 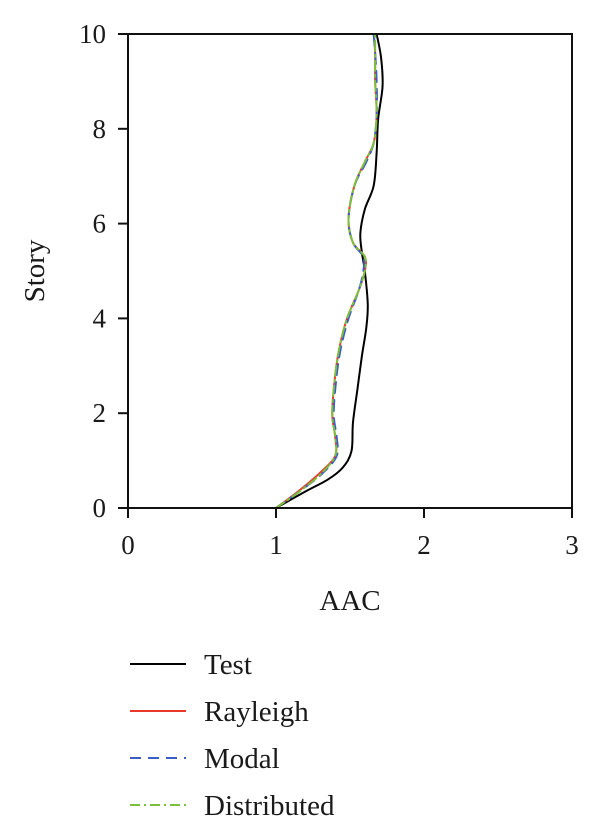 I want to click on series-line-modal, so click(x=326, y=271).